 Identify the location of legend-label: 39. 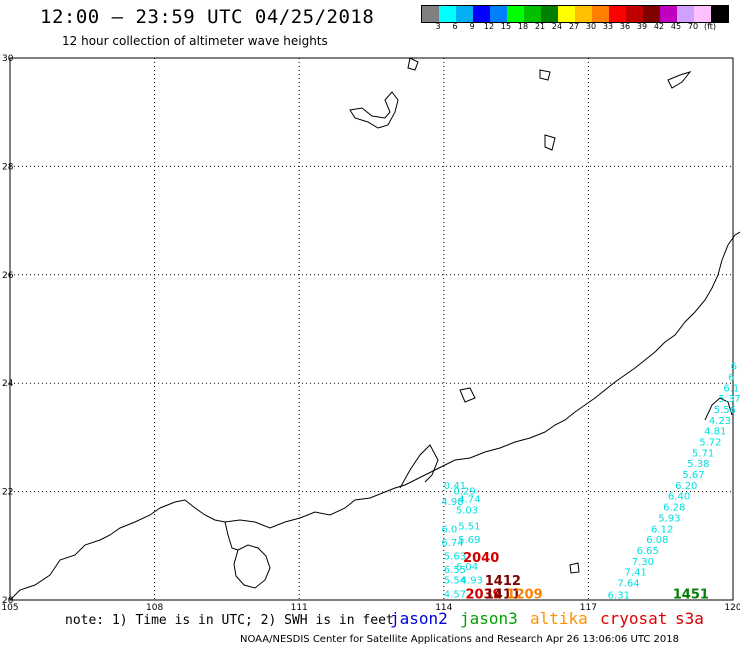
(642, 26).